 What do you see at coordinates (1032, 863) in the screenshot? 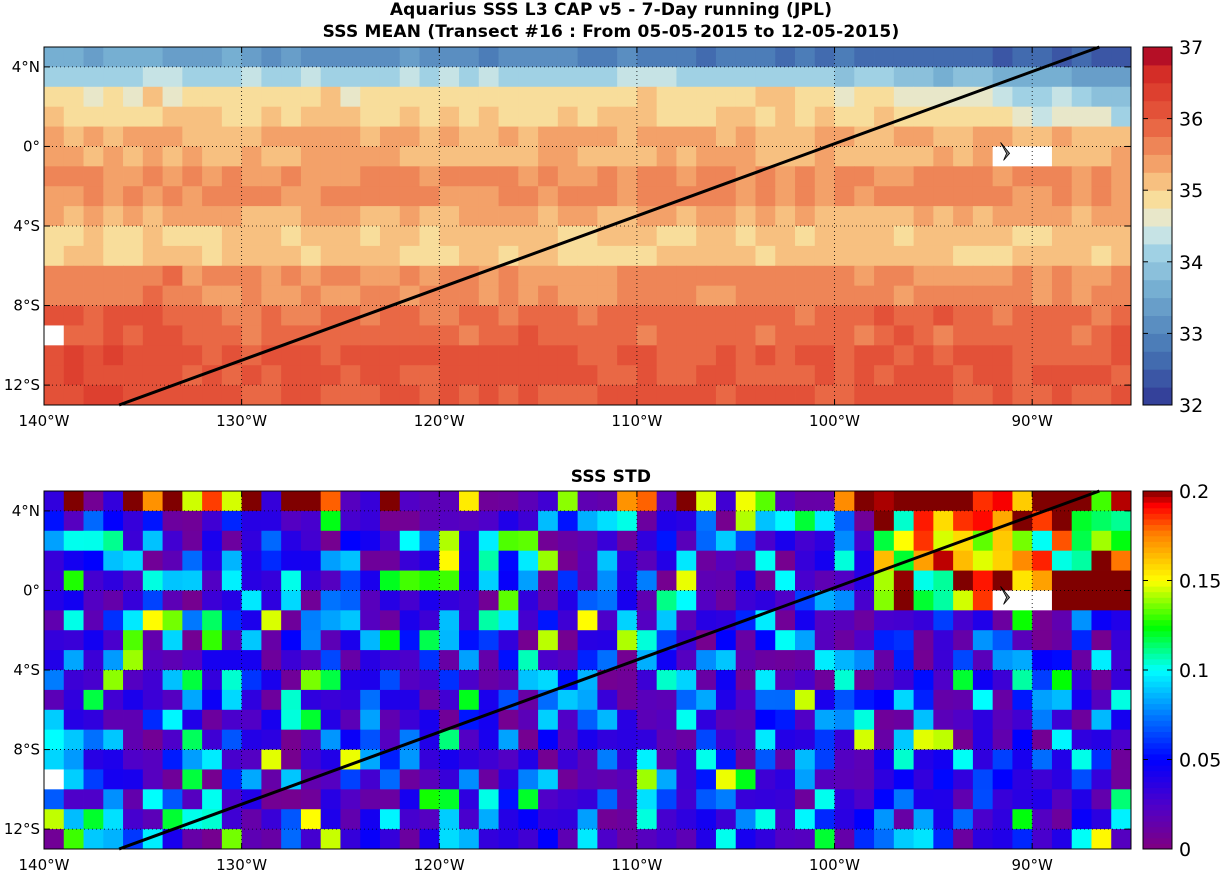
I see `std-xtick-label: 90°W` at bounding box center [1032, 863].